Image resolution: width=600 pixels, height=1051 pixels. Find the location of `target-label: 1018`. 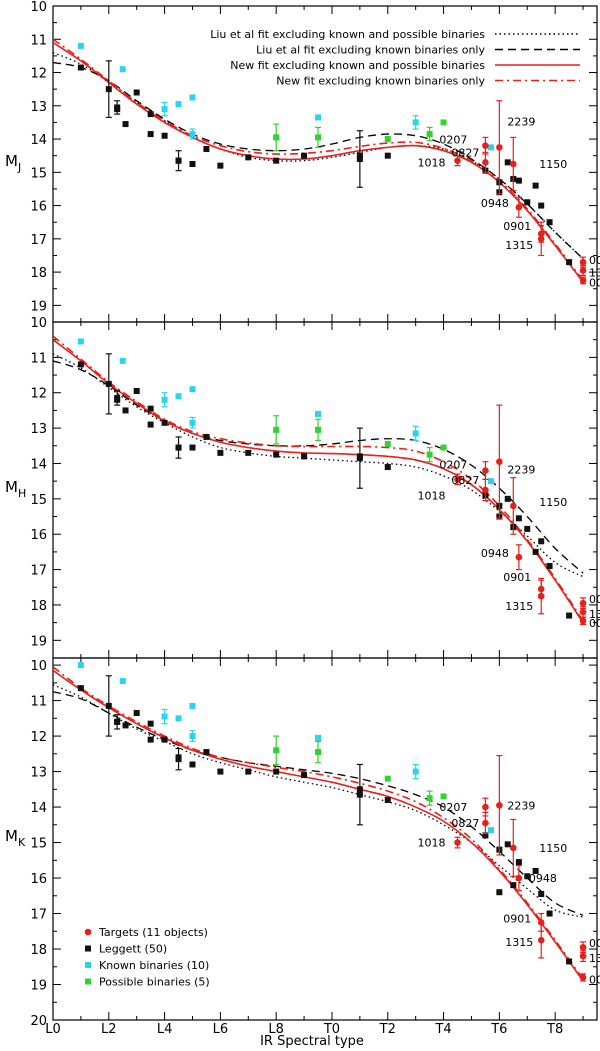

target-label: 1018 is located at coordinates (432, 843).